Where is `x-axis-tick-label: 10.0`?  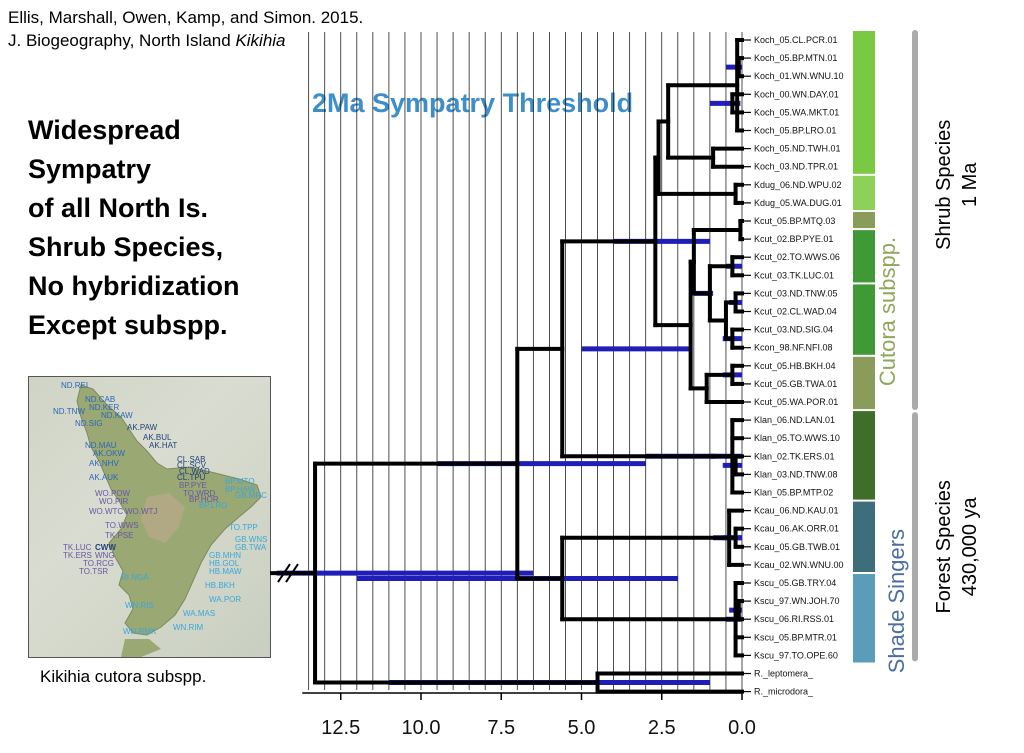 x-axis-tick-label: 10.0 is located at coordinates (421, 728).